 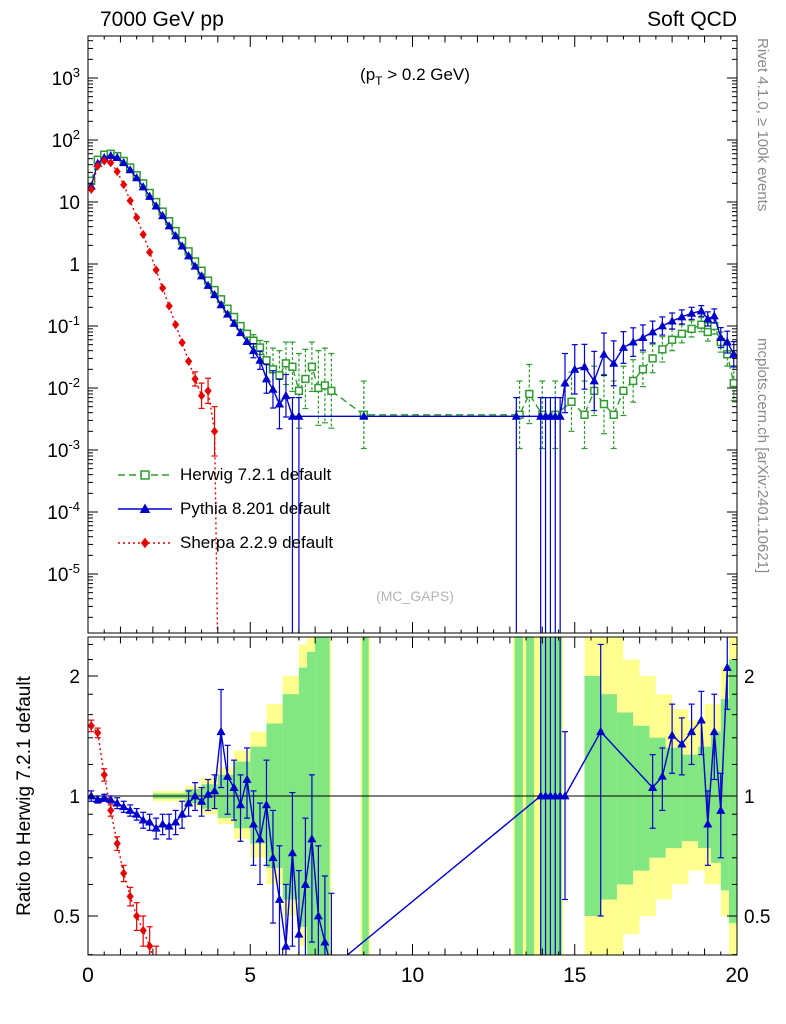 What do you see at coordinates (63, 325) in the screenshot?
I see `main-y-tick-label: 10⁻¹` at bounding box center [63, 325].